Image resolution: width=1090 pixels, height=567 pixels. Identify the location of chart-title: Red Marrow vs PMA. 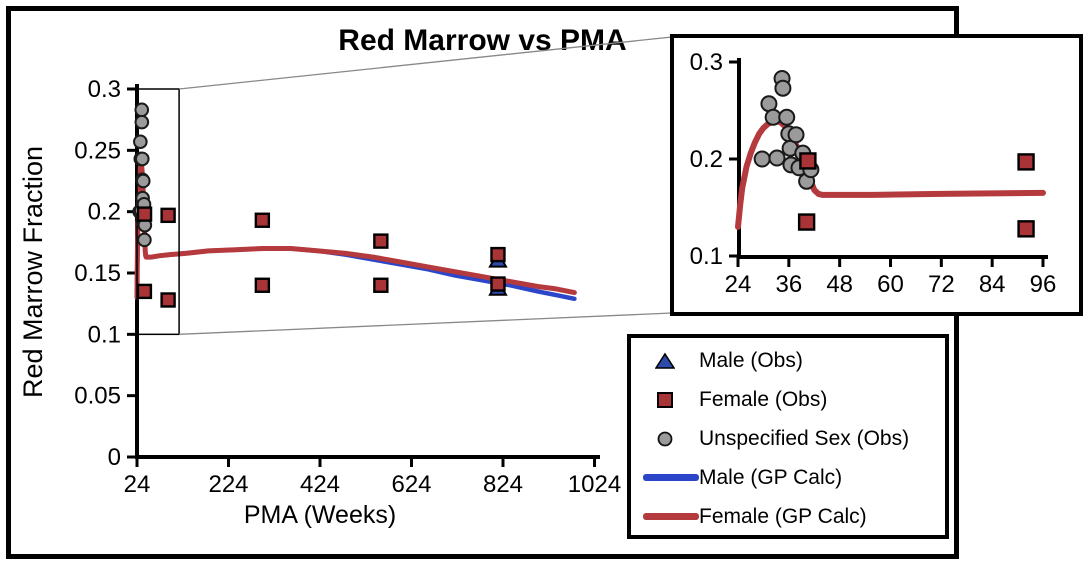
(482, 40).